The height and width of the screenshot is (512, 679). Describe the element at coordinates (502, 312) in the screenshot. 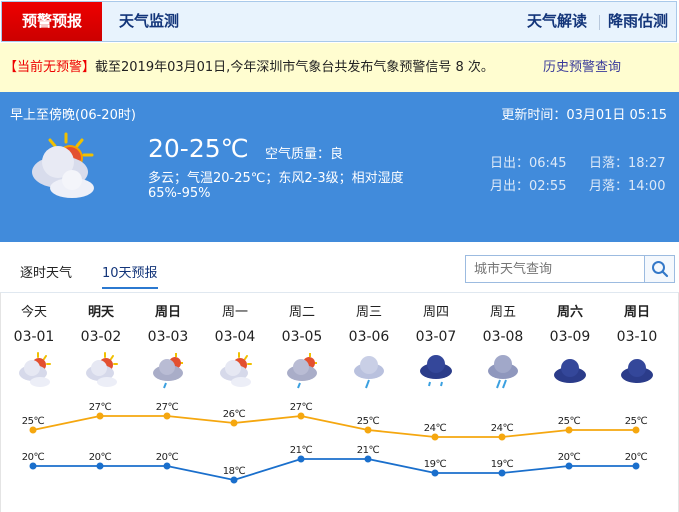

I see `day-name: 周五` at that location.